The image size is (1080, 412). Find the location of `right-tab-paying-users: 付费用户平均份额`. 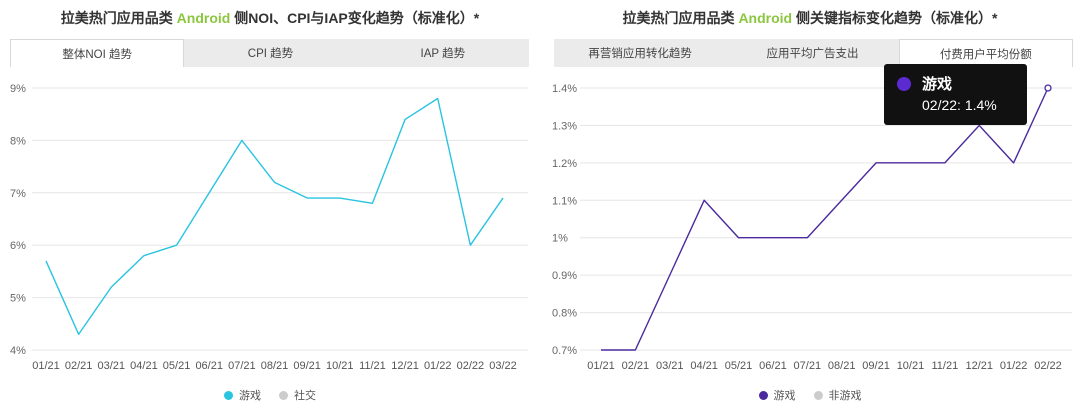

right-tab-paying-users: 付费用户平均份额 is located at coordinates (985, 53).